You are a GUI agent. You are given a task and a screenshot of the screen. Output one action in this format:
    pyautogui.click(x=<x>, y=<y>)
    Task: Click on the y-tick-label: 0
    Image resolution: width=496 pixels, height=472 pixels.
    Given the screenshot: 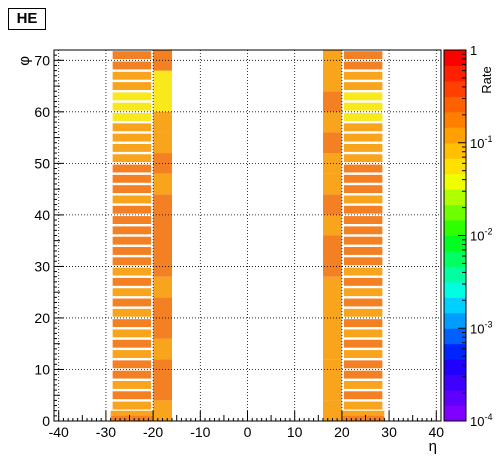 What is the action you would take?
    pyautogui.click(x=46, y=421)
    